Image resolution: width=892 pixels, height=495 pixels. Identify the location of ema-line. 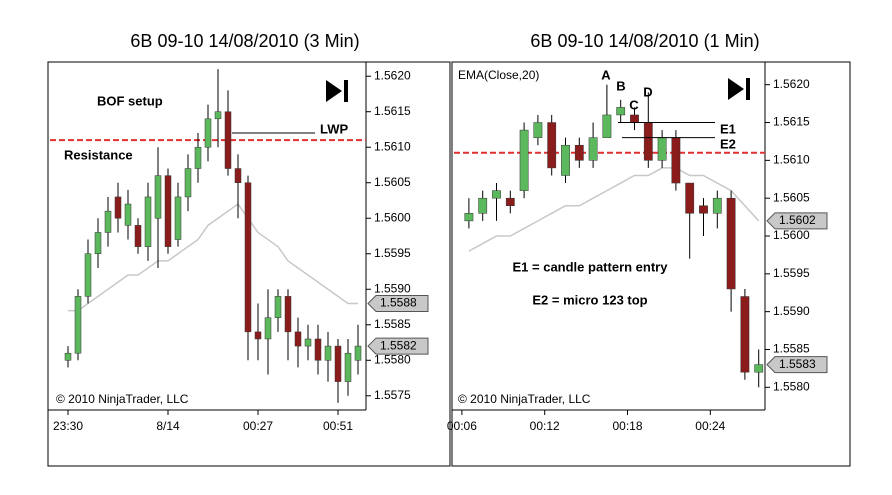
(213, 257).